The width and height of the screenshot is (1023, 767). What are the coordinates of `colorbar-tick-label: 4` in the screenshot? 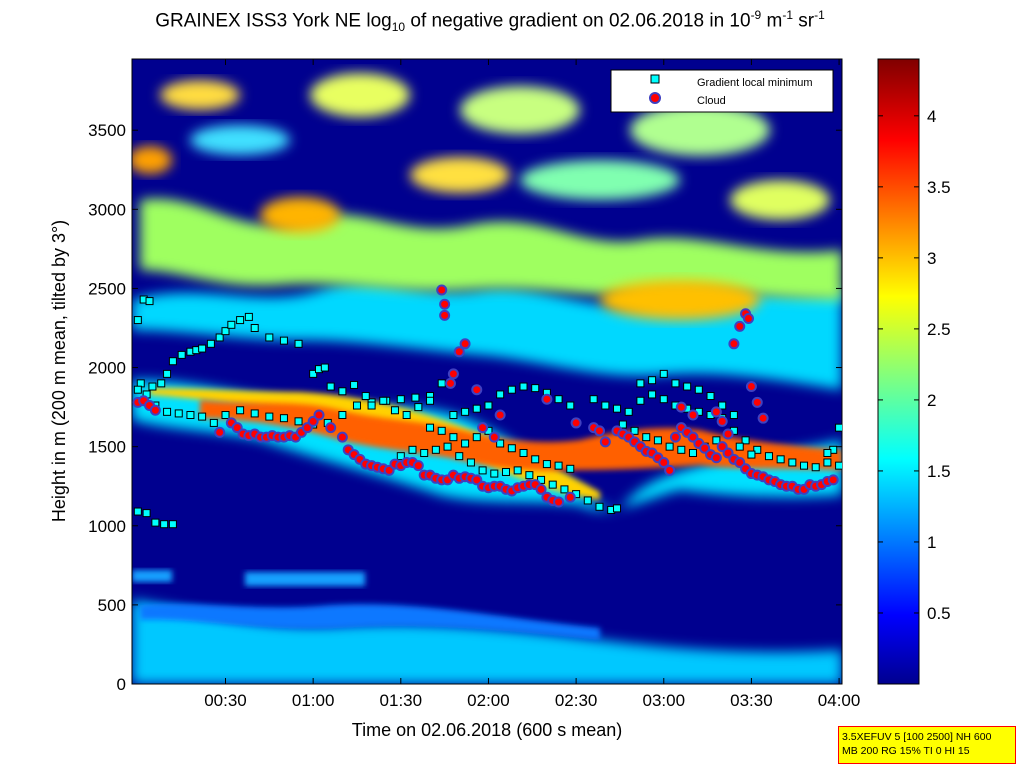 It's located at (931, 116).